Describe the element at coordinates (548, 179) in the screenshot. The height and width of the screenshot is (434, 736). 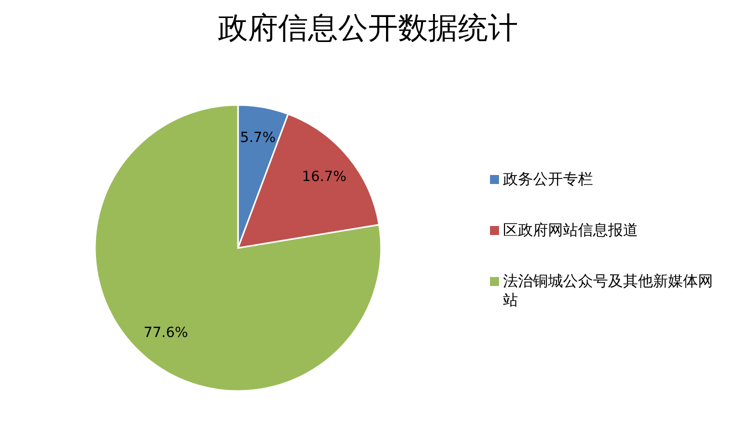
I see `legend-label: 政务公开专栏` at that location.